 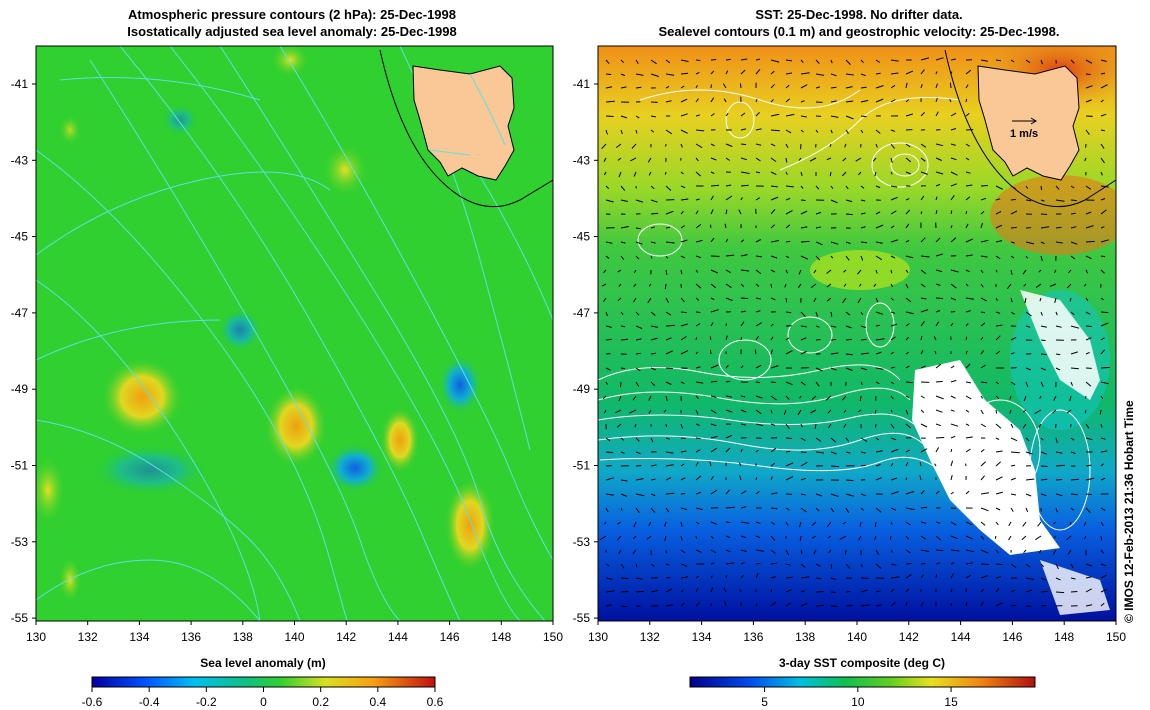 I want to click on sla-colorbar-tick-label: 0.4, so click(x=377, y=702).